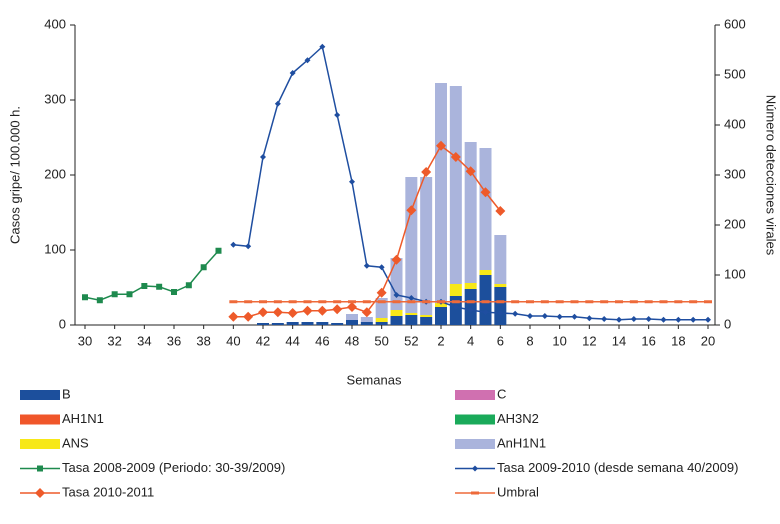 The height and width of the screenshot is (524, 780). What do you see at coordinates (470, 340) in the screenshot?
I see `x-tick-label: 4` at bounding box center [470, 340].